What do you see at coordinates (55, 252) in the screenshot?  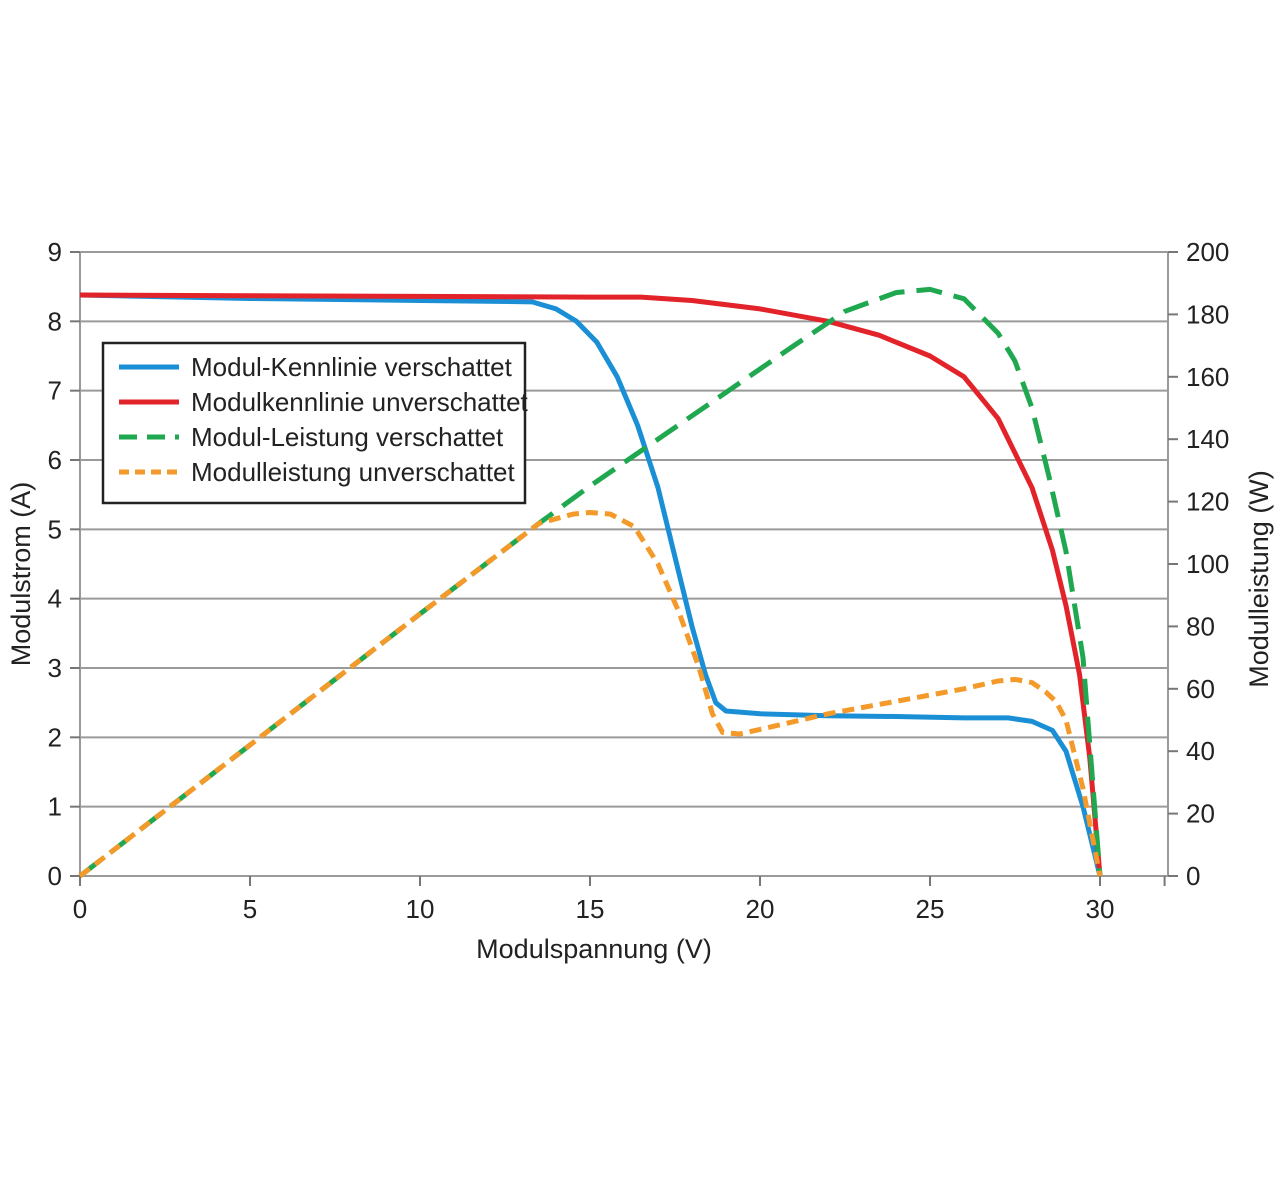 I see `y-tick-label-9: 9` at bounding box center [55, 252].